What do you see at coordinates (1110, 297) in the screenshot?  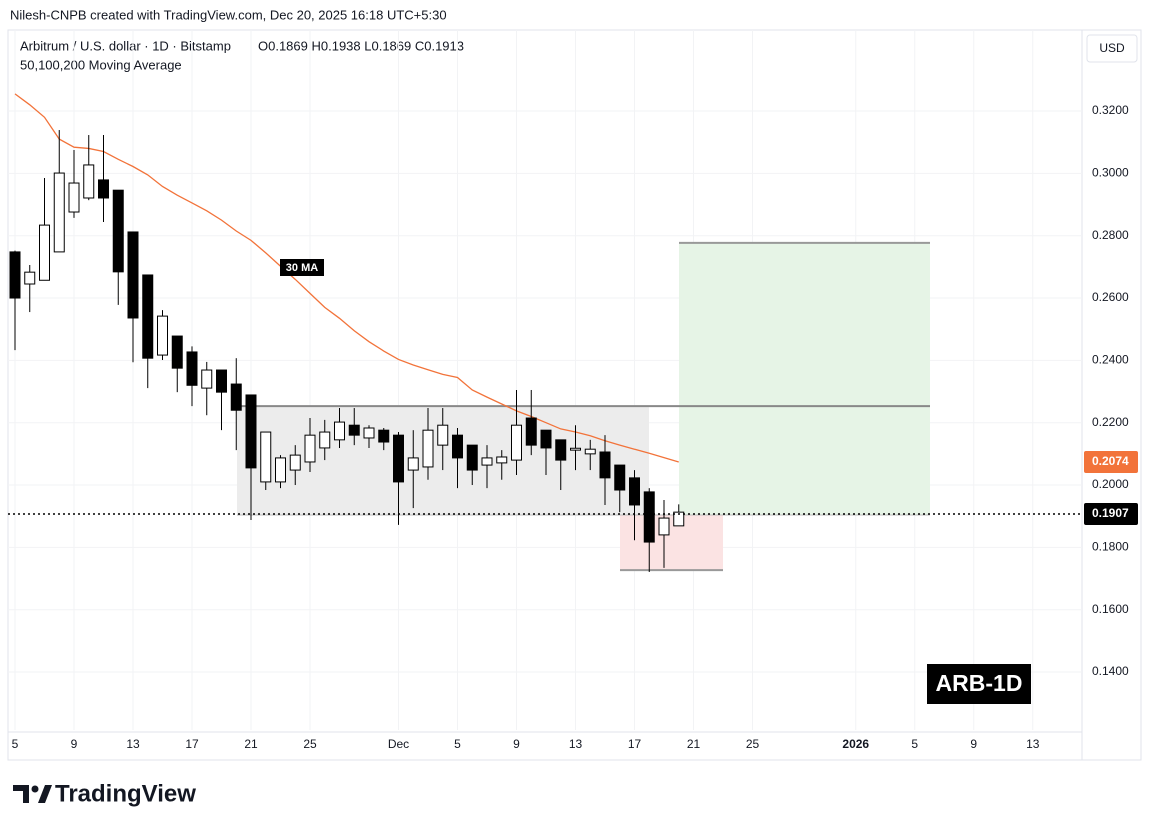 I see `y-tick-label: 0.2600` at bounding box center [1110, 297].